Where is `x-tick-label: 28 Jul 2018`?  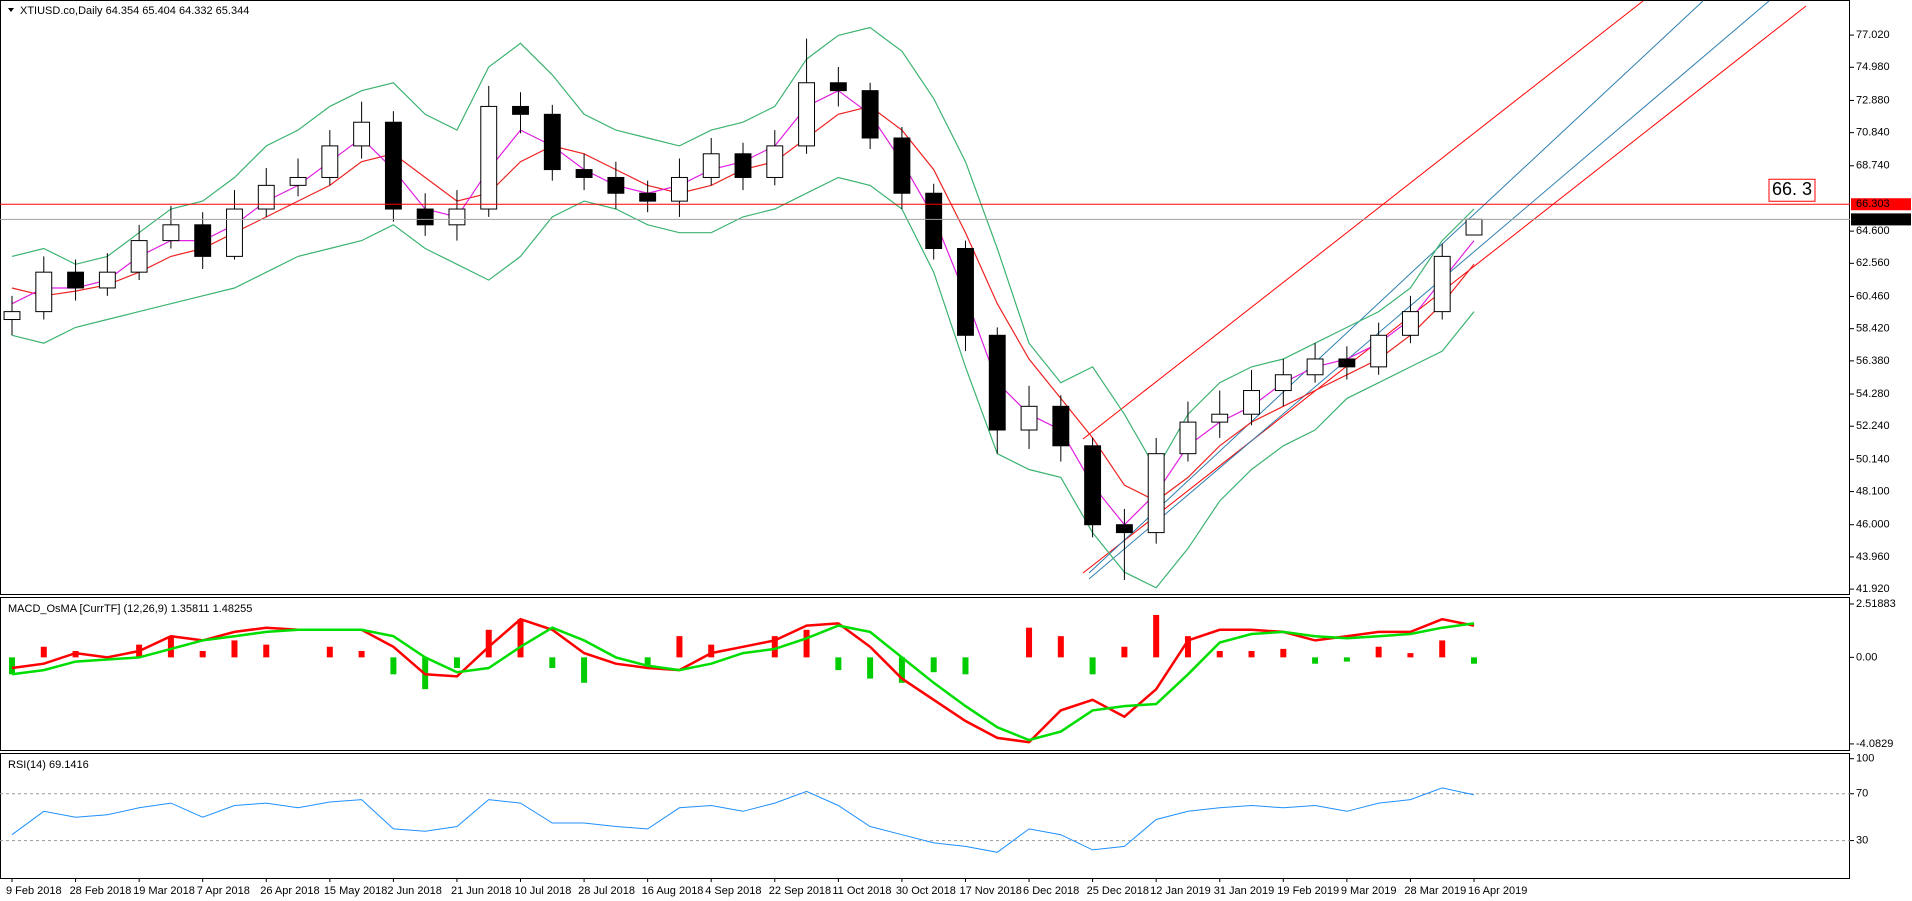
x-tick-label: 28 Jul 2018 is located at coordinates (606, 891).